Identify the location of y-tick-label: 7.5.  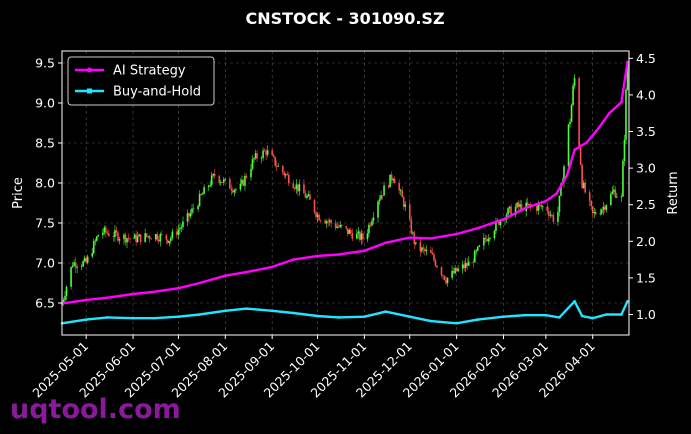
(45, 223).